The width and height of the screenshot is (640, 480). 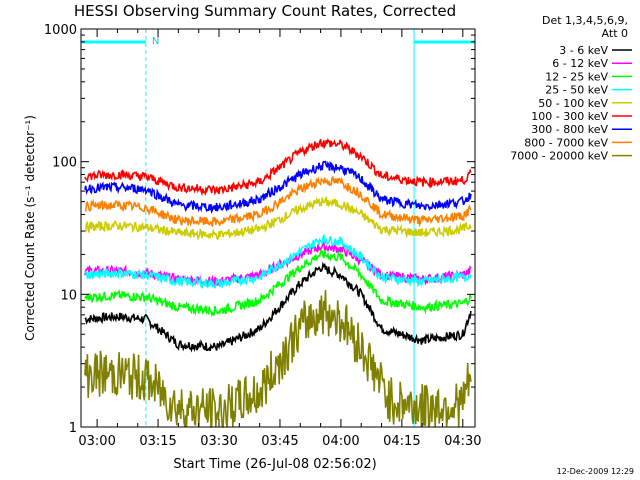 I want to click on legend-label: 25 - 50 keV, so click(x=576, y=90).